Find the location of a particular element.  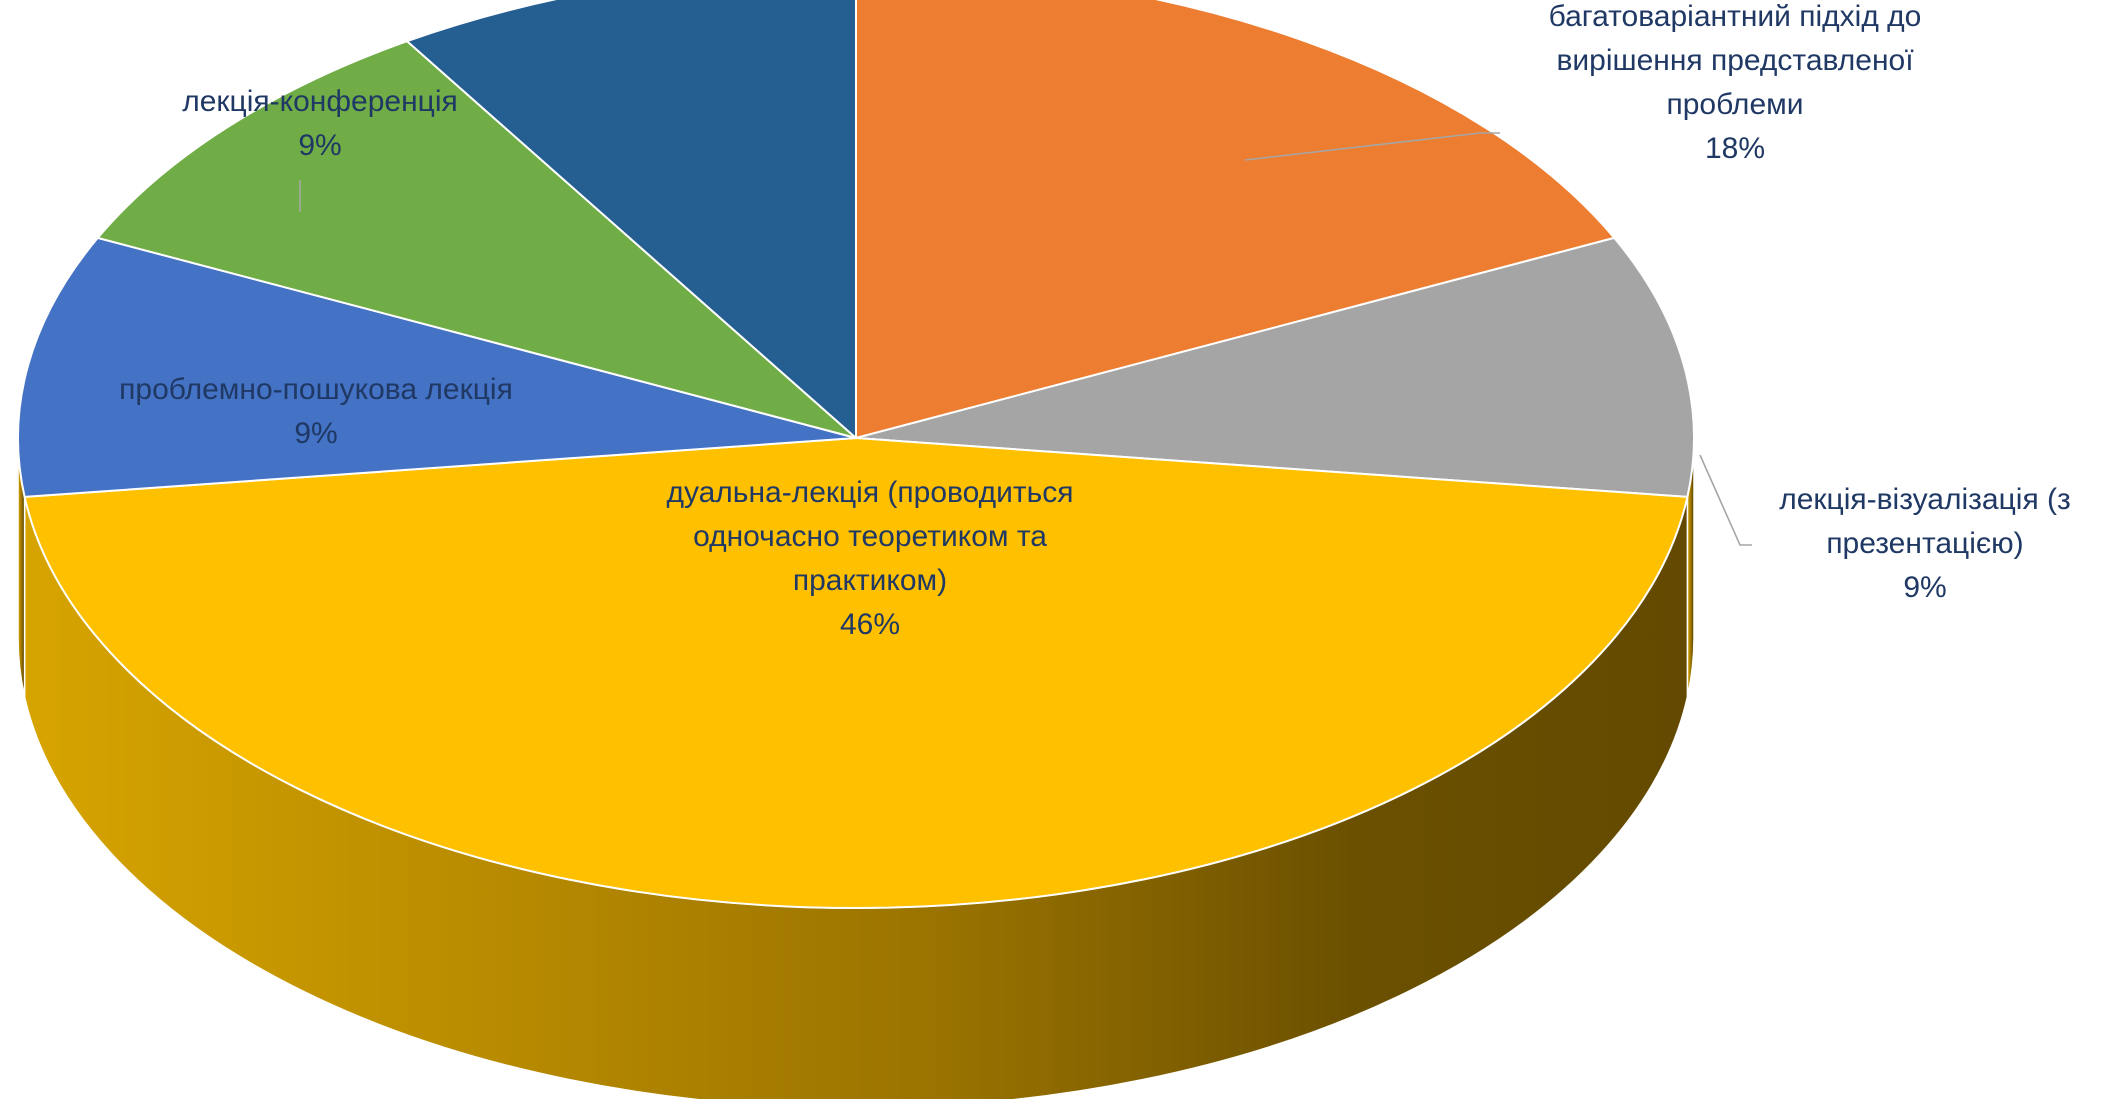

slice-label-проблемно-пошукова-лекція: проблемно-пошукова лекція 9% is located at coordinates (316, 411).